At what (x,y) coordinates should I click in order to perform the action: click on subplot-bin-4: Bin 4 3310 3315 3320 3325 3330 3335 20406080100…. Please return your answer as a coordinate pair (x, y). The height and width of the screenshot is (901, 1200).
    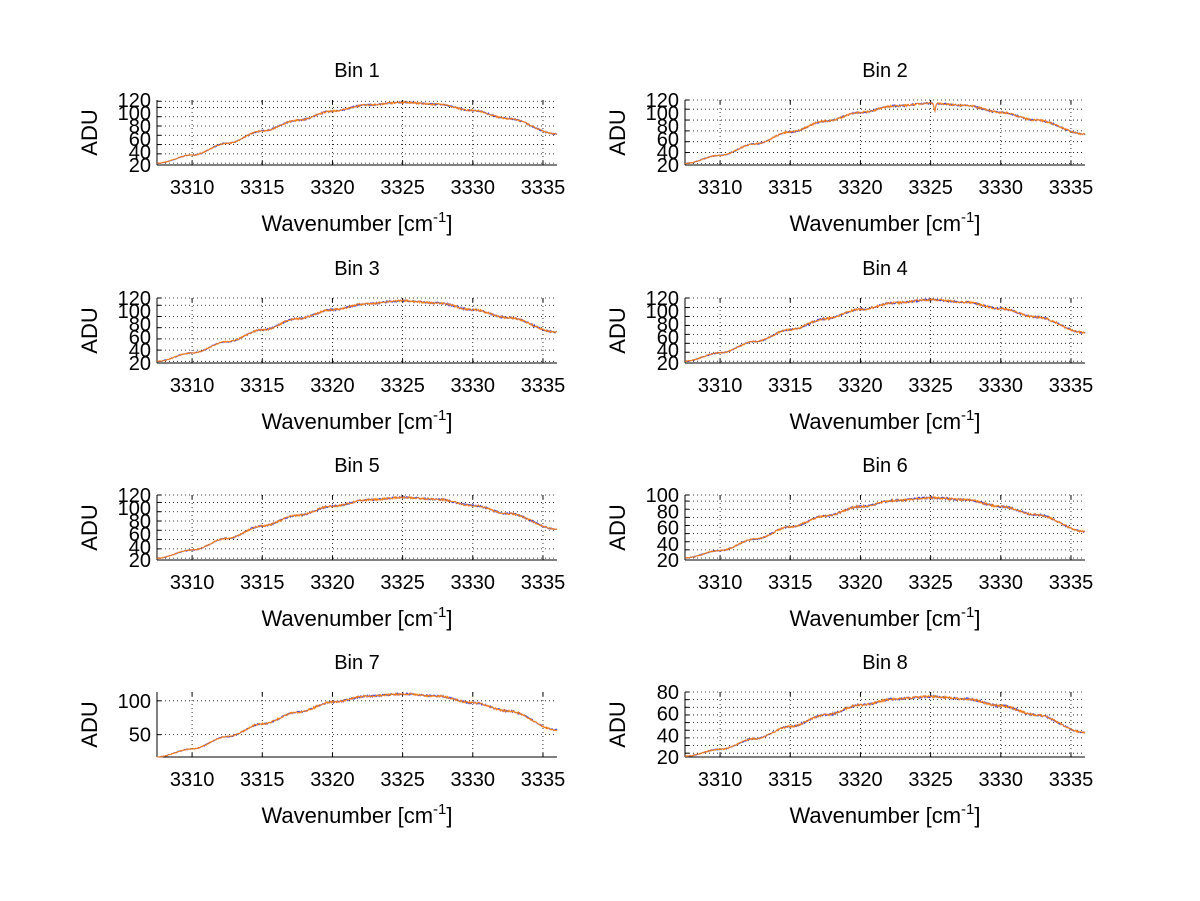
    Looking at the image, I should click on (849, 346).